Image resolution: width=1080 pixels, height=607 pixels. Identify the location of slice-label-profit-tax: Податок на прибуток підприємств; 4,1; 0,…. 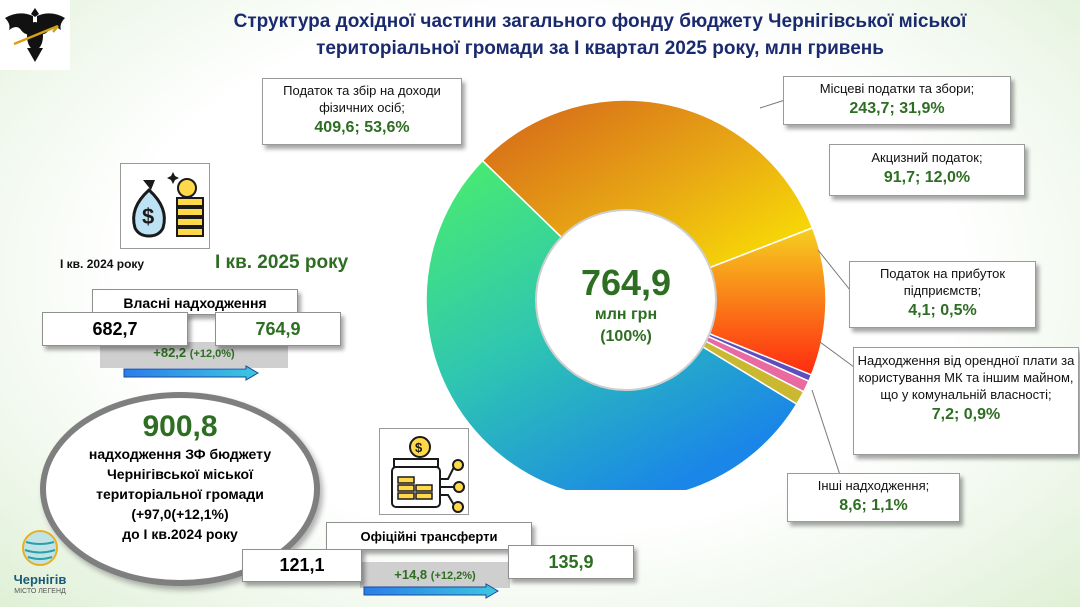
(942, 294).